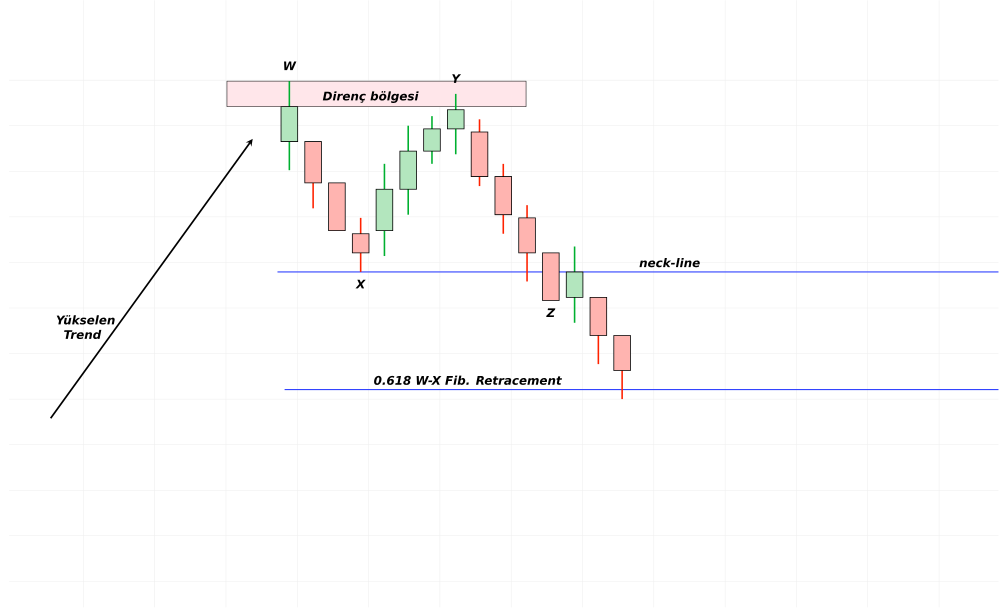  I want to click on ref-line-label: neck-line, so click(670, 263).